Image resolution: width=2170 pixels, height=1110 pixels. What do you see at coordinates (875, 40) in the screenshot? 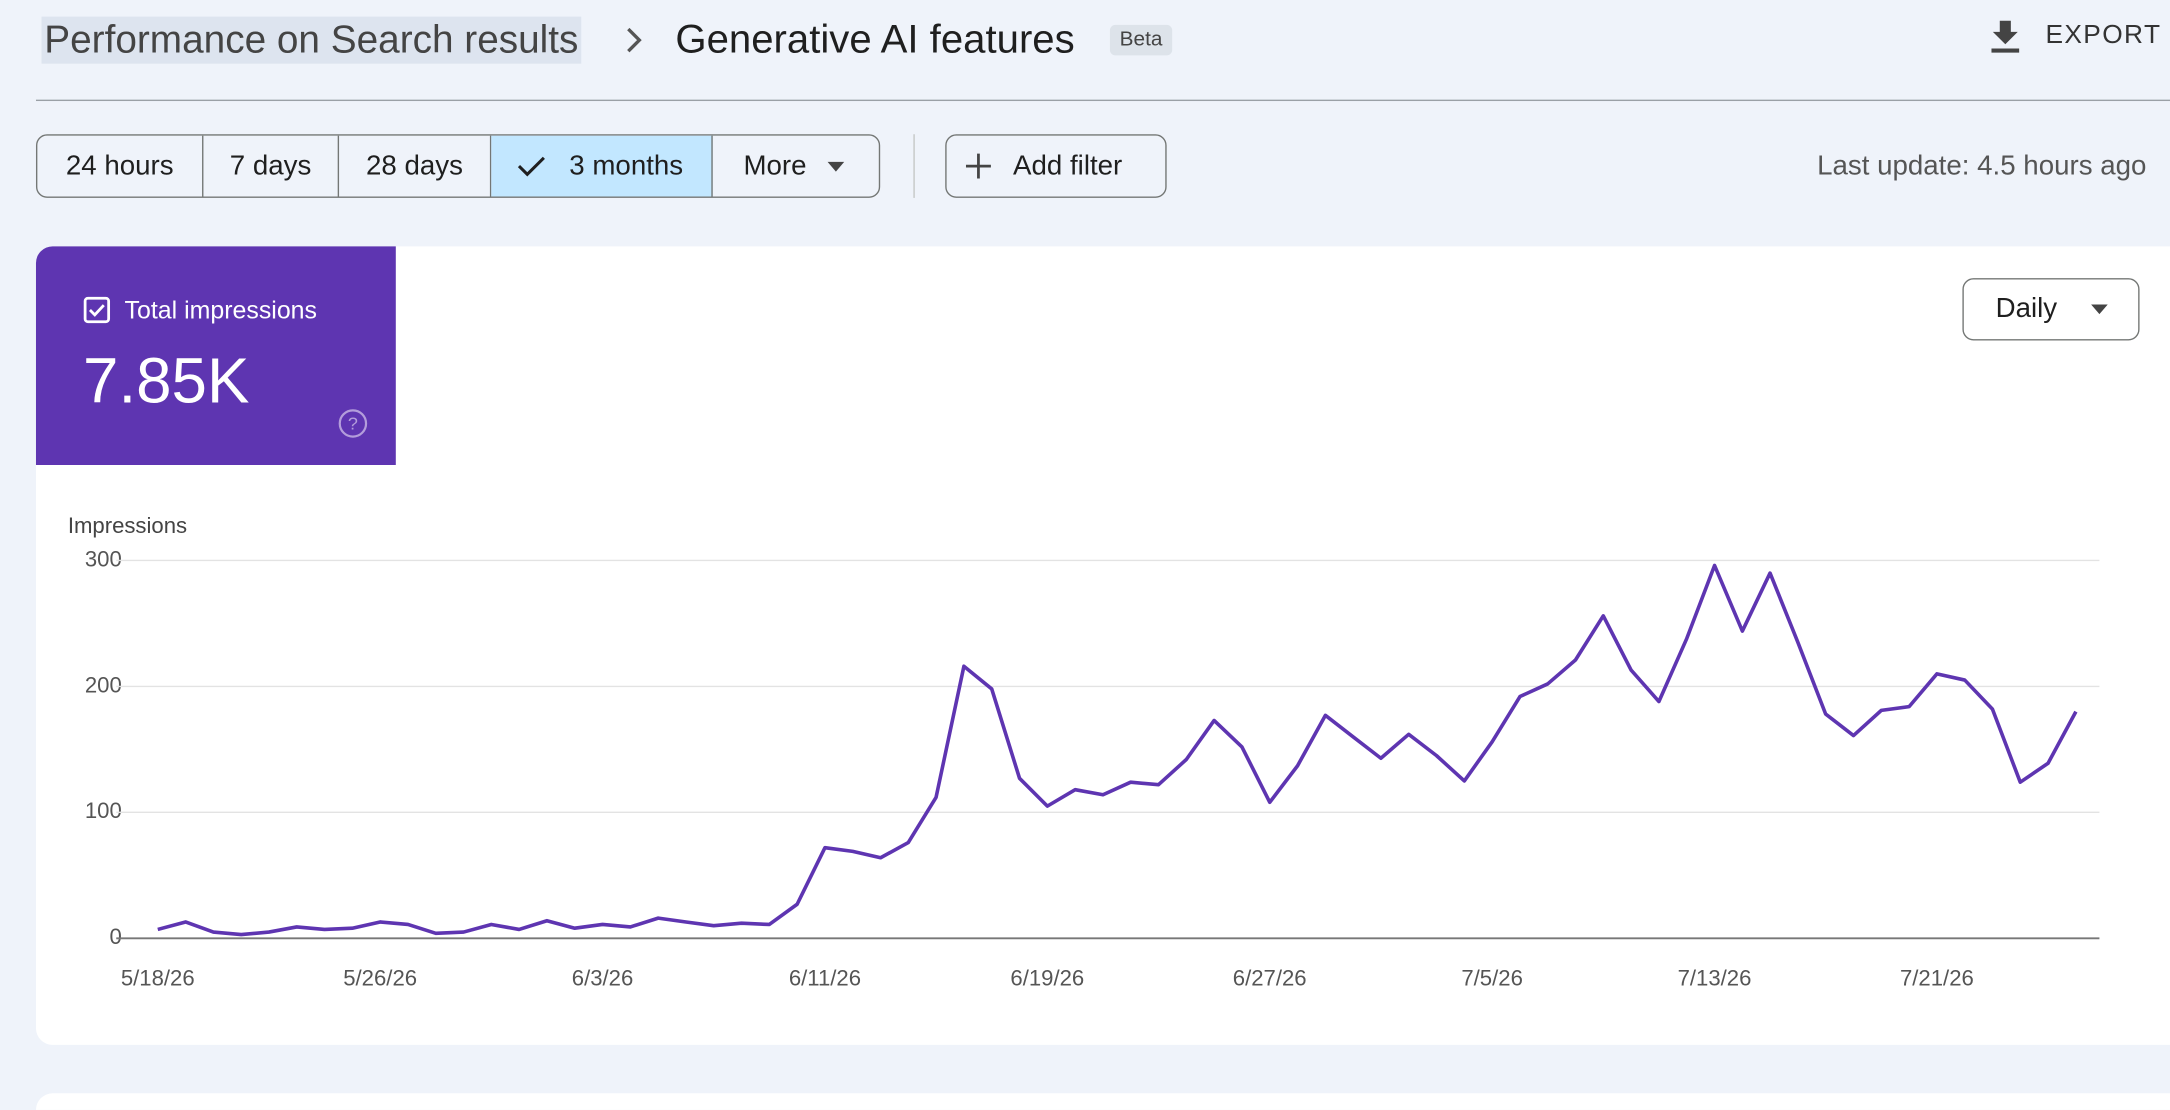
I see `page-title: Generative AI features` at bounding box center [875, 40].